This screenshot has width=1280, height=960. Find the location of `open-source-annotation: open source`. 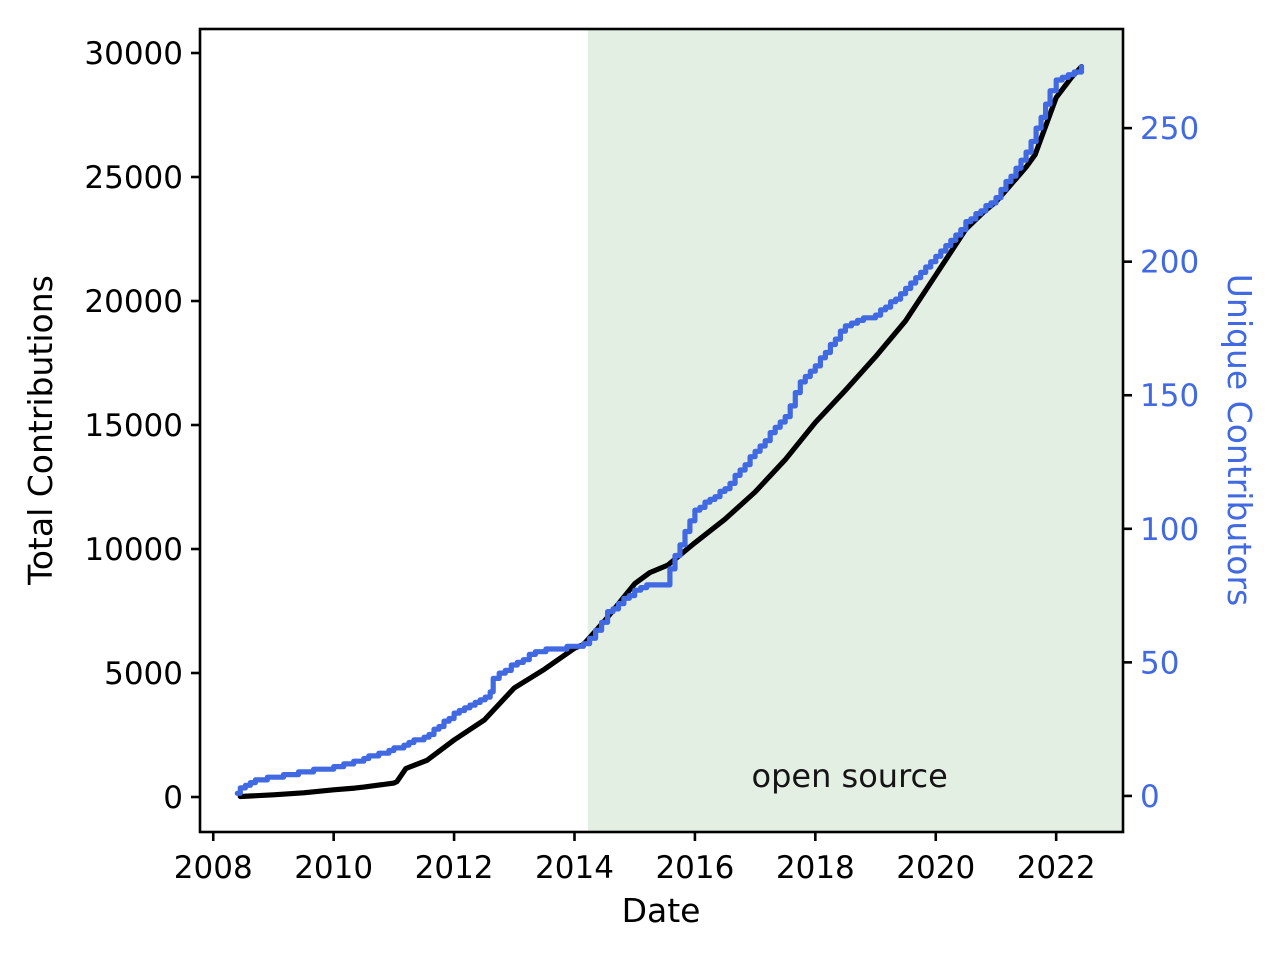

open-source-annotation: open source is located at coordinates (850, 776).